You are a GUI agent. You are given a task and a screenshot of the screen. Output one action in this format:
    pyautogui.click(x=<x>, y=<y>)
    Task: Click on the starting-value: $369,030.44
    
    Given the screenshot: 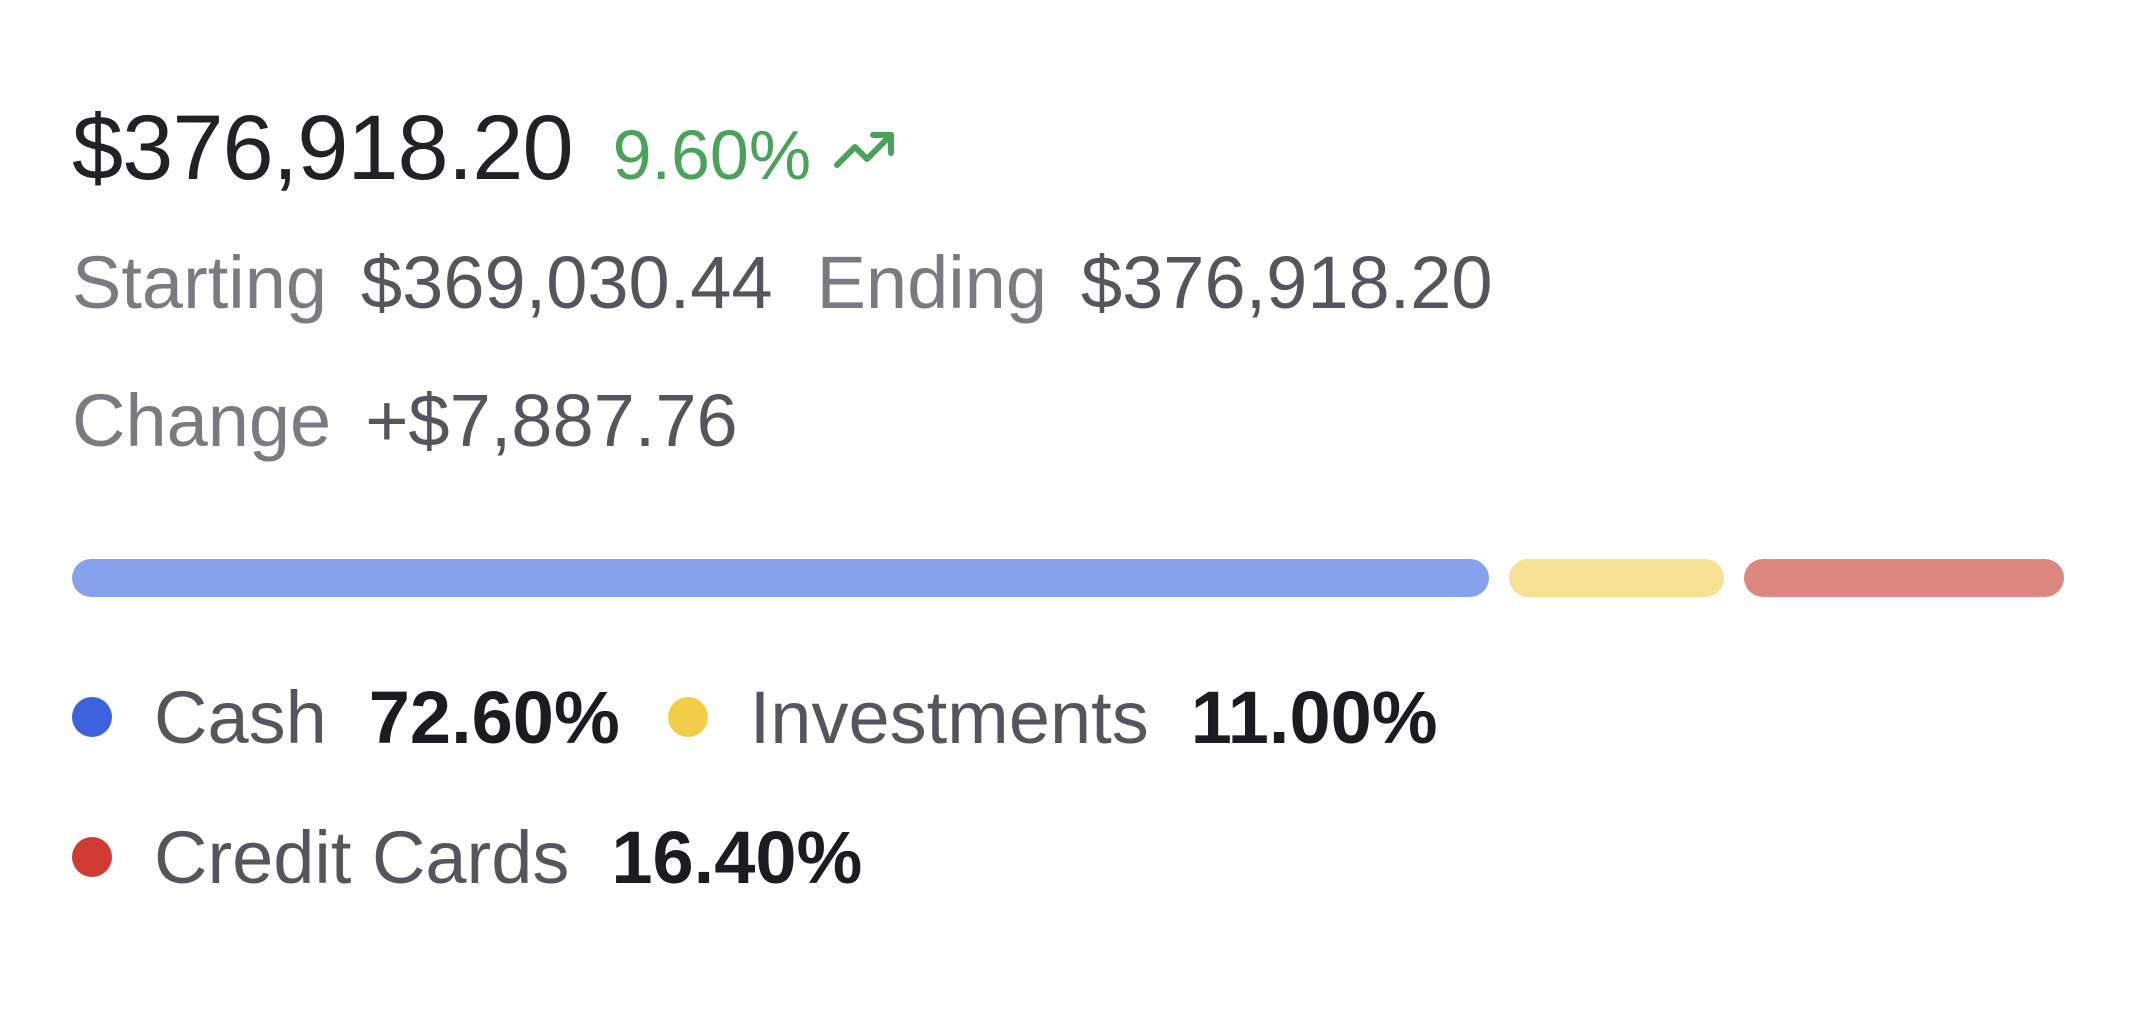 What is the action you would take?
    pyautogui.click(x=567, y=282)
    